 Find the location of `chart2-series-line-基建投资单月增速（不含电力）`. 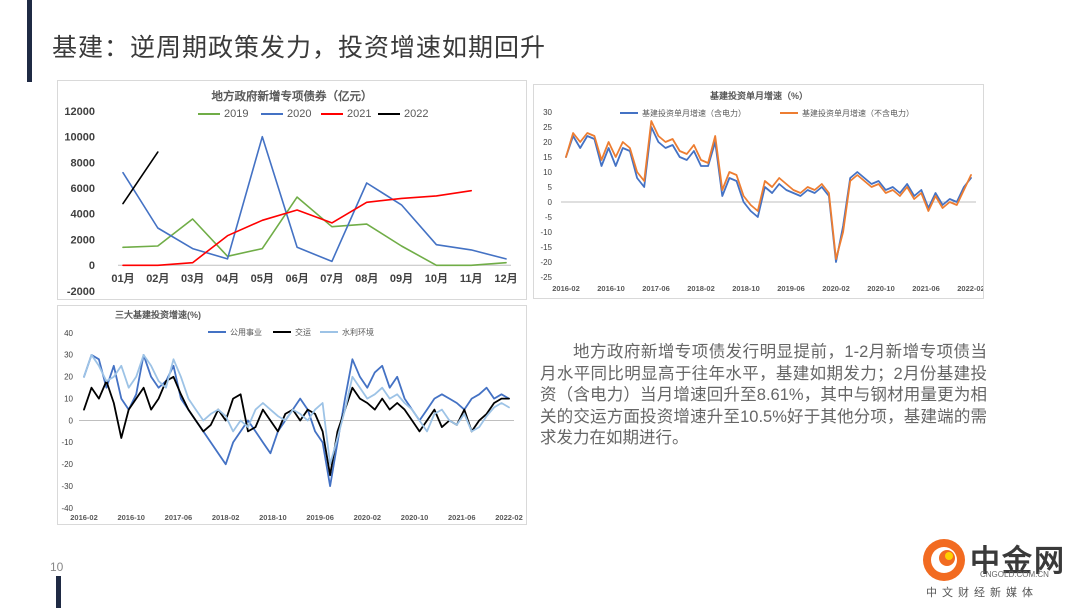

chart2-series-line-基建投资单月增速（不含电力） is located at coordinates (768, 190).